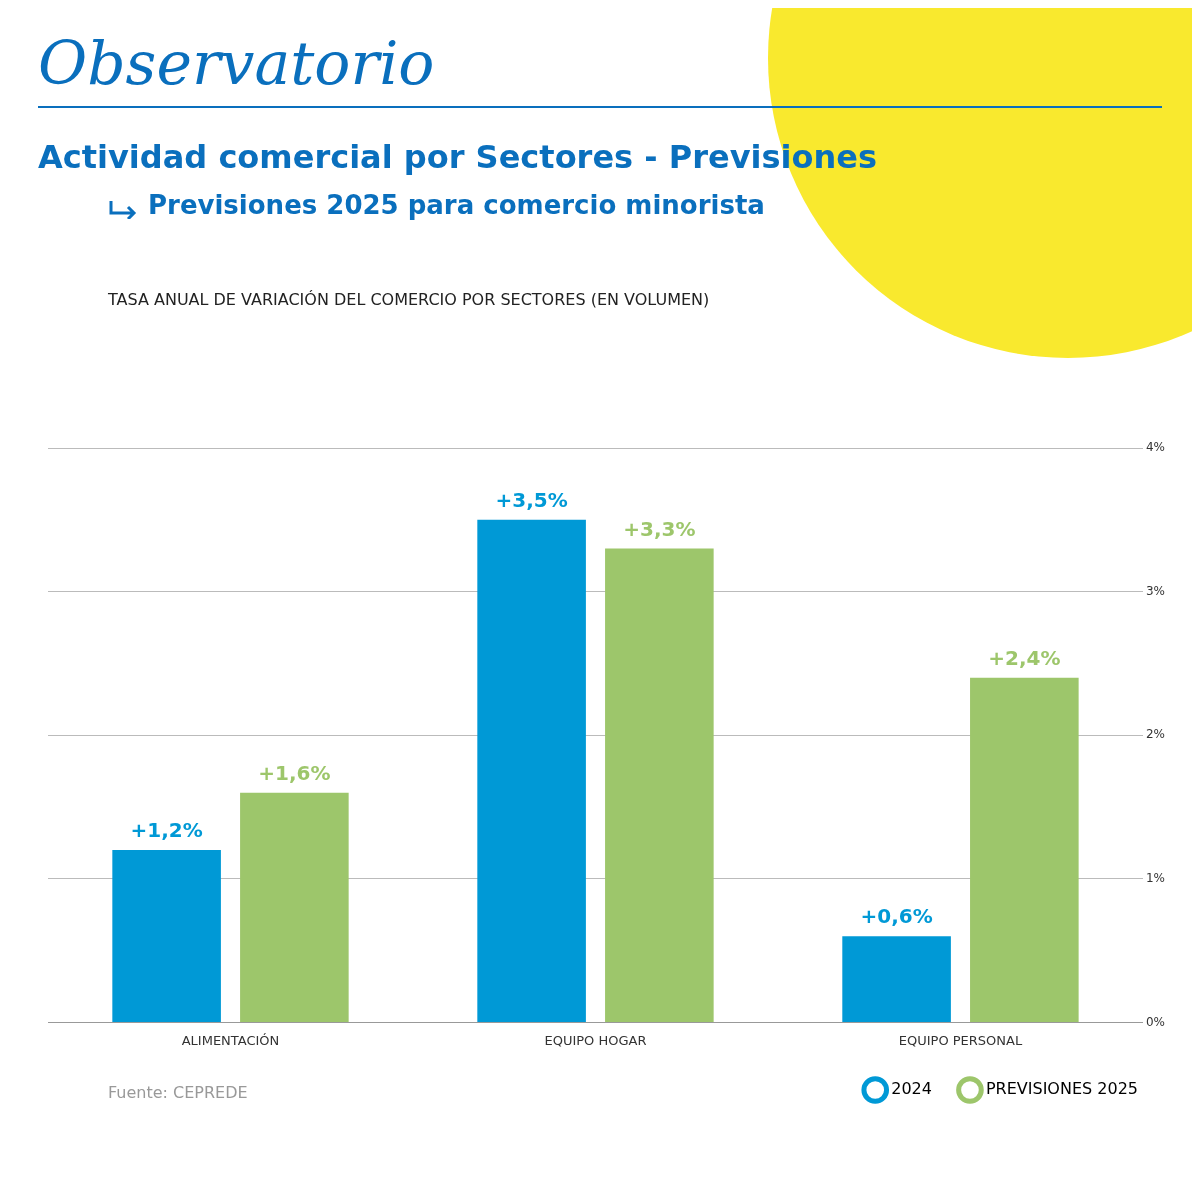  Describe the element at coordinates (294, 772) in the screenshot. I see `data-label: +1,6%` at that location.